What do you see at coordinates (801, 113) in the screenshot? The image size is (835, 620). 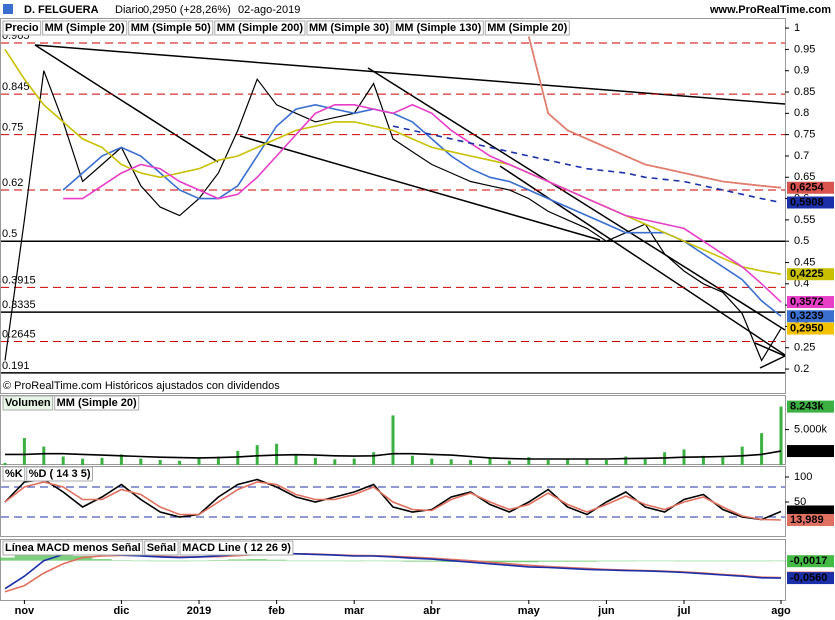 I see `y-tick-label: 0.8` at bounding box center [801, 113].